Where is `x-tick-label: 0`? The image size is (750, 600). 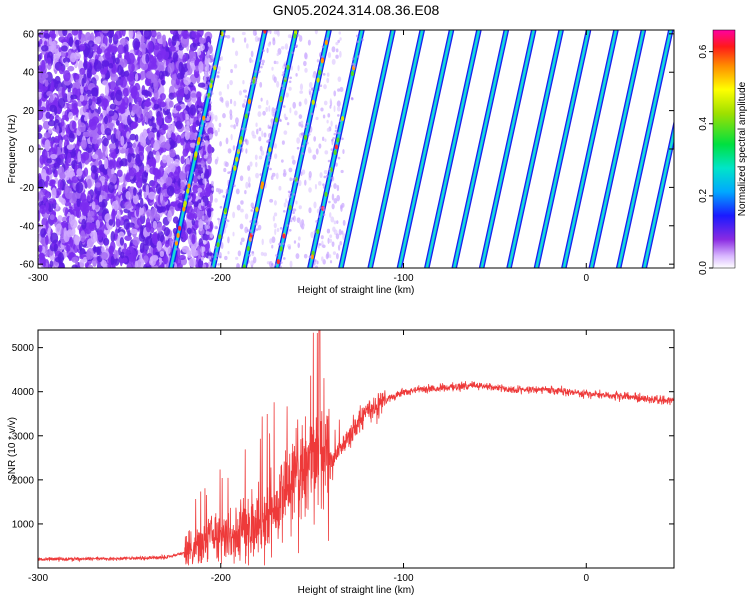 x-tick-label: 0 is located at coordinates (586, 278).